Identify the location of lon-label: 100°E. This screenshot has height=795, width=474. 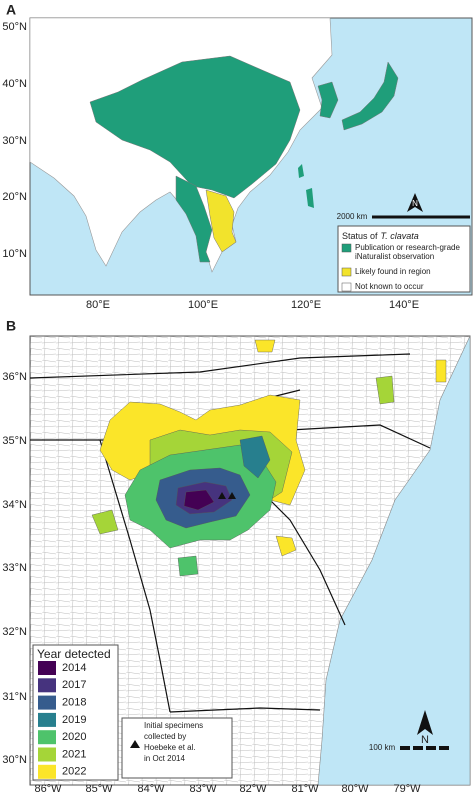
(203, 305).